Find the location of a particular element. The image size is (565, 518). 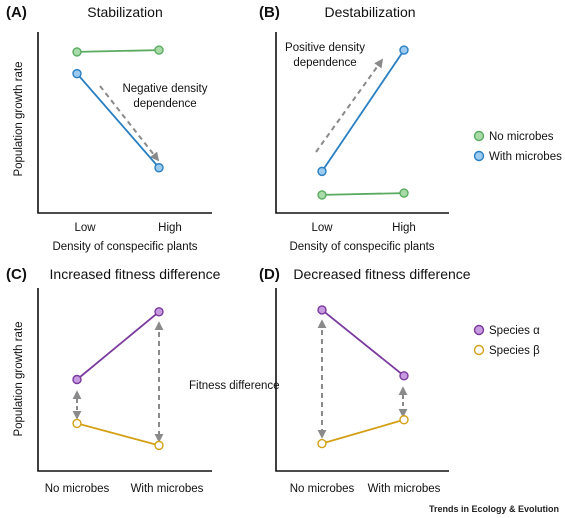

panel-a-tick-low: Low is located at coordinates (85, 228).